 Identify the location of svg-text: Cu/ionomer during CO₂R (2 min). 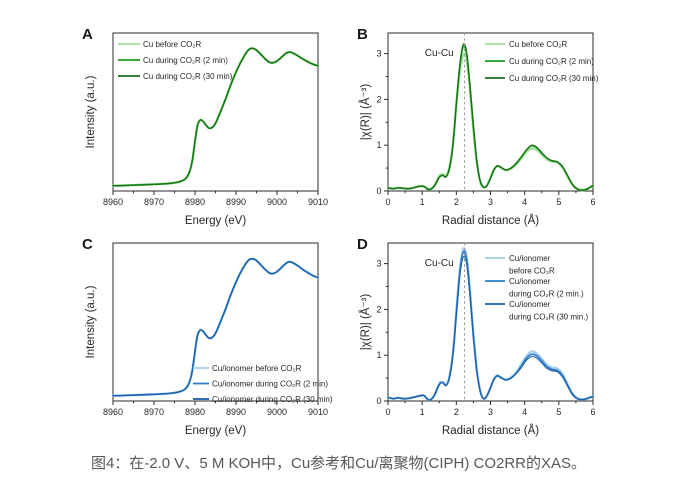
(270, 383).